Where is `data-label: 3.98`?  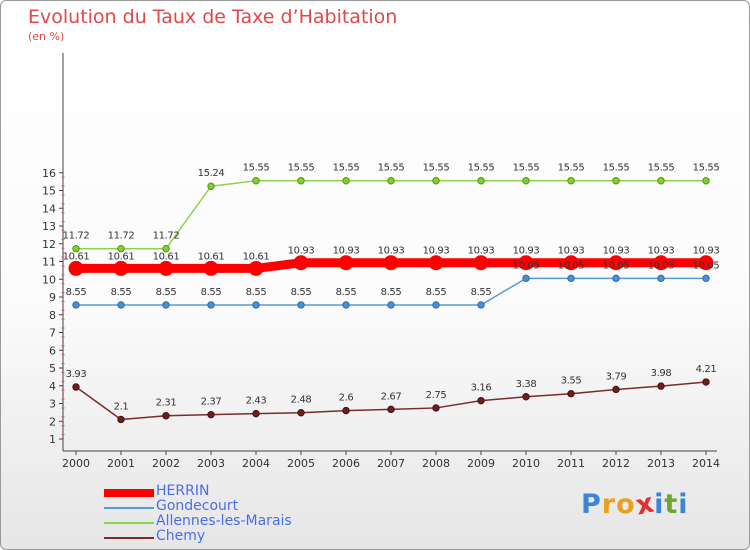
data-label: 3.98 is located at coordinates (661, 373).